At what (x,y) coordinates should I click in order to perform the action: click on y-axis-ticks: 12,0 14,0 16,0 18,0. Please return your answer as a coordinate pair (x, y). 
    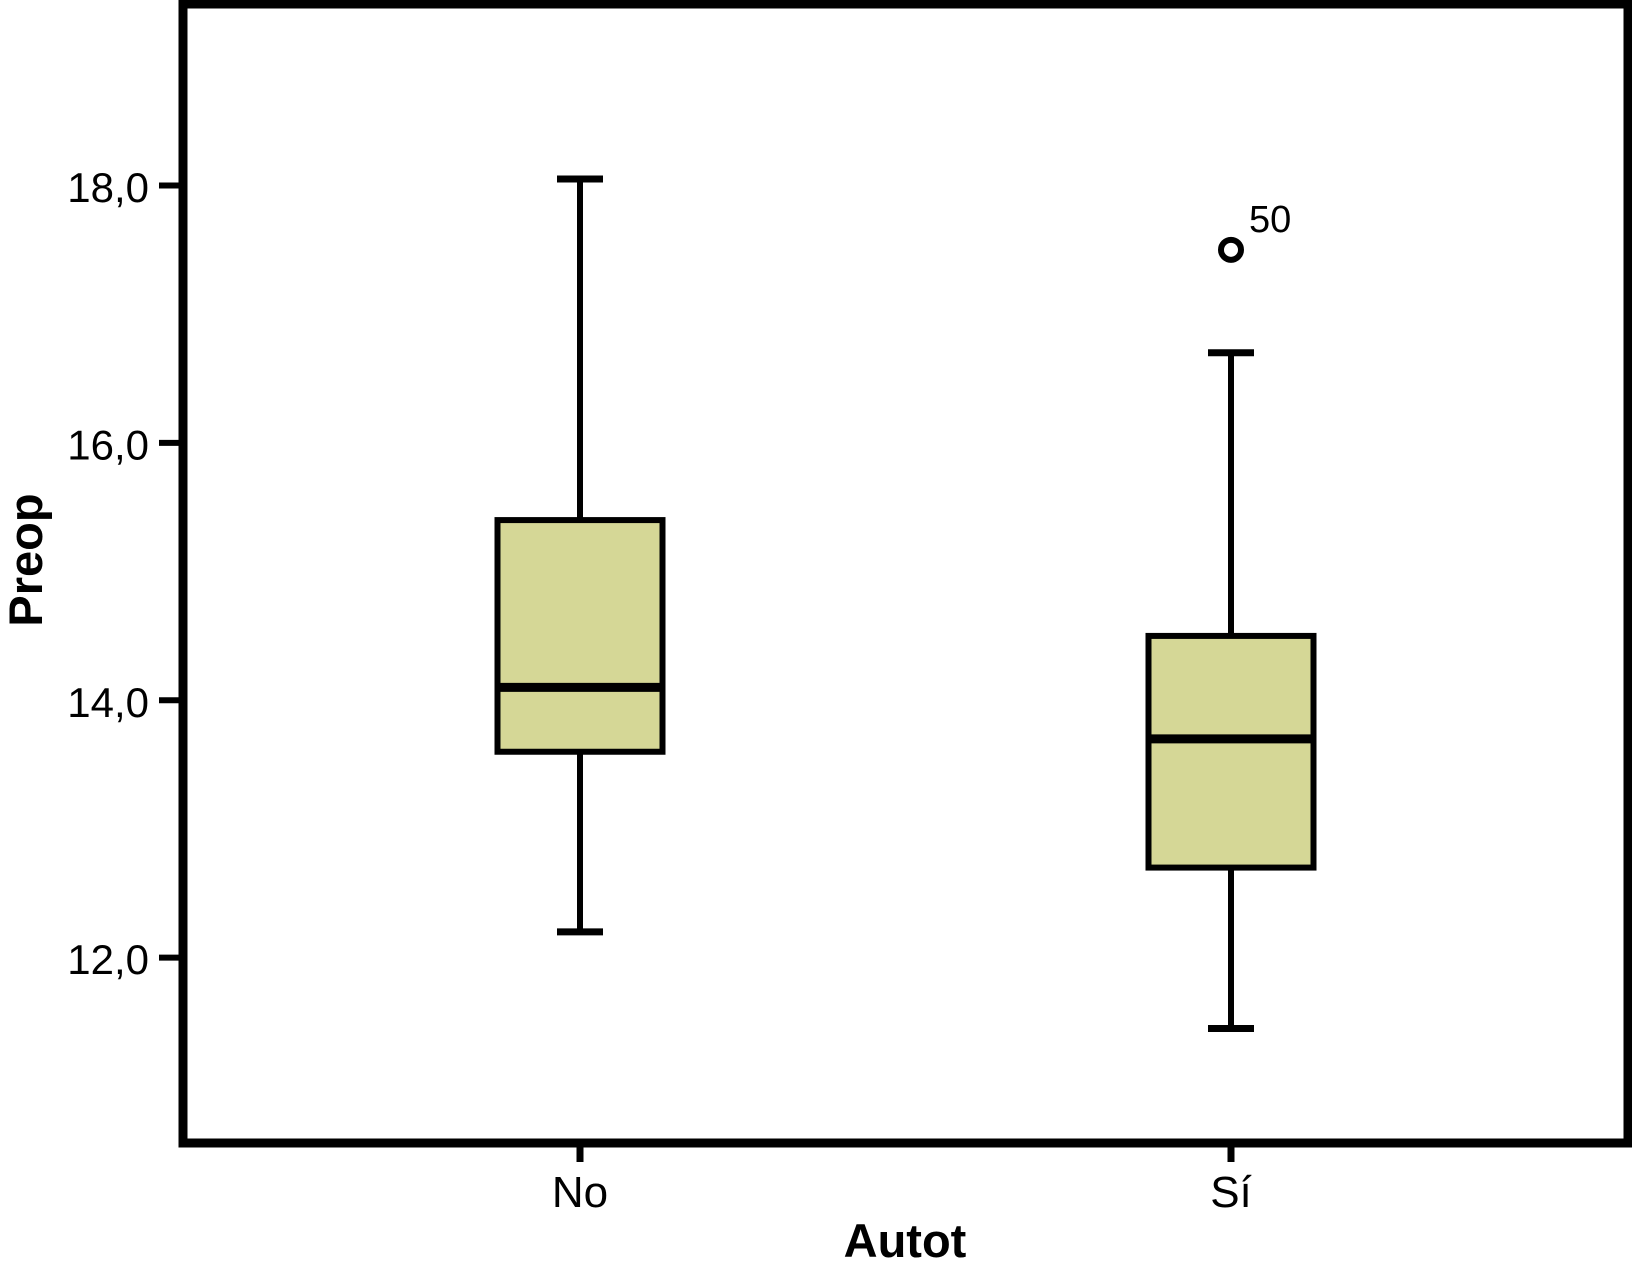
    Looking at the image, I should click on (125, 573).